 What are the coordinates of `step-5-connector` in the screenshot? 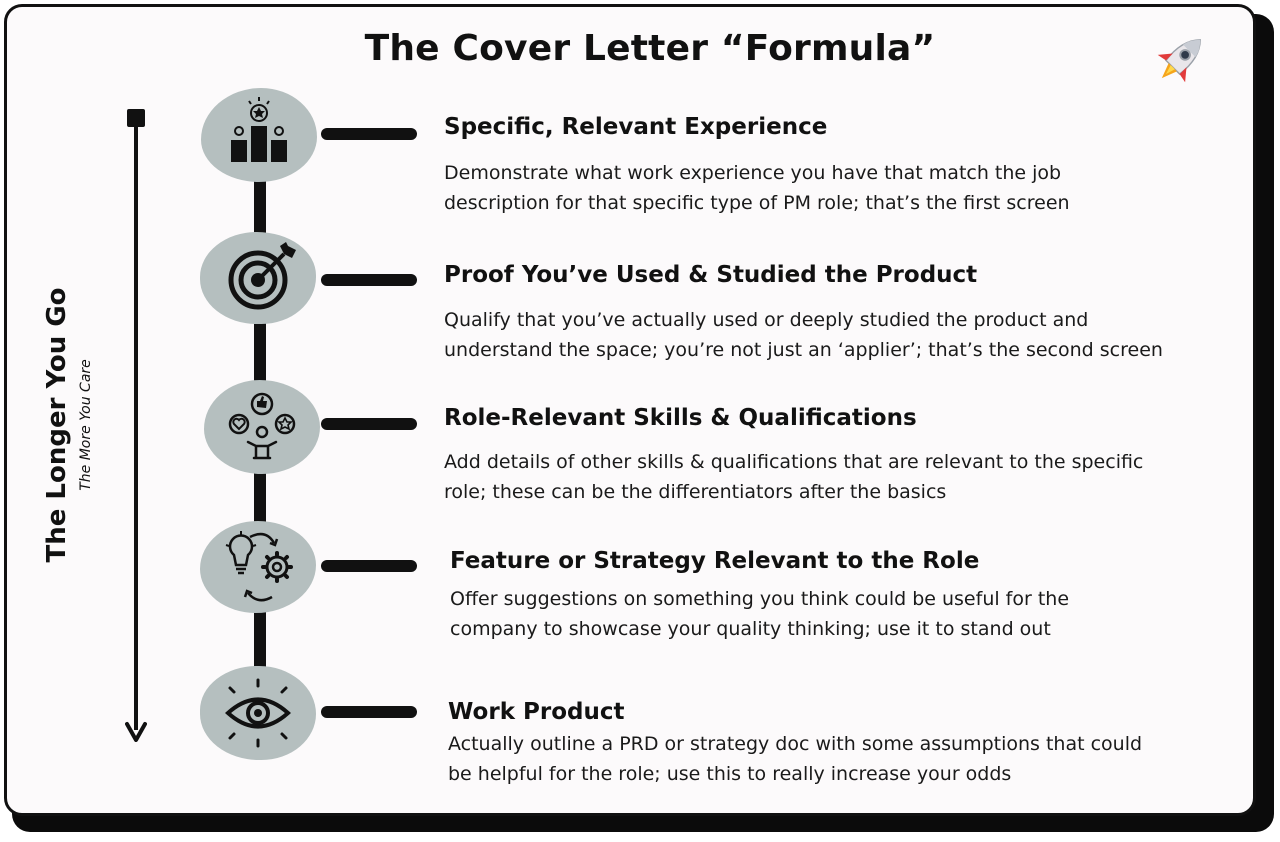 It's located at (369, 712).